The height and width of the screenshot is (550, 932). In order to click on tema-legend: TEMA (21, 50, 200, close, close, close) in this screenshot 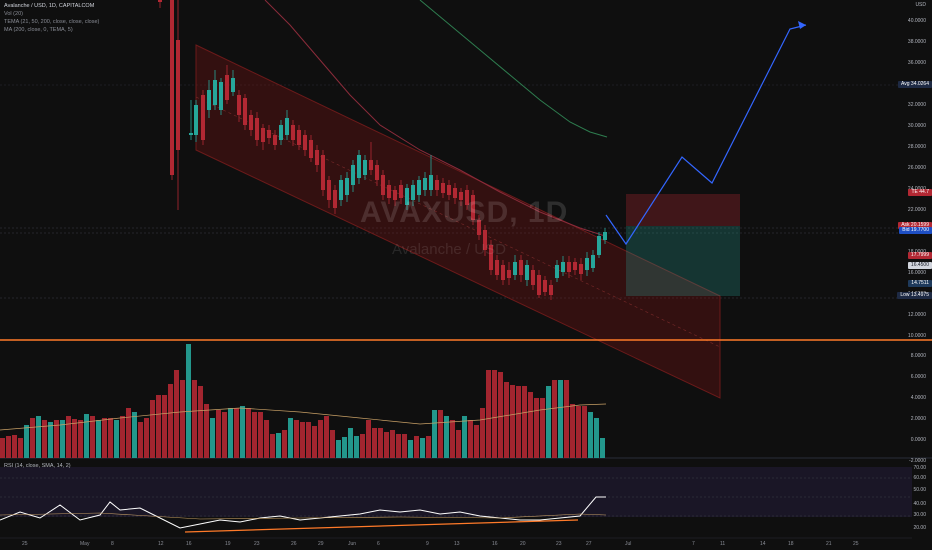, I will do `click(52, 22)`.